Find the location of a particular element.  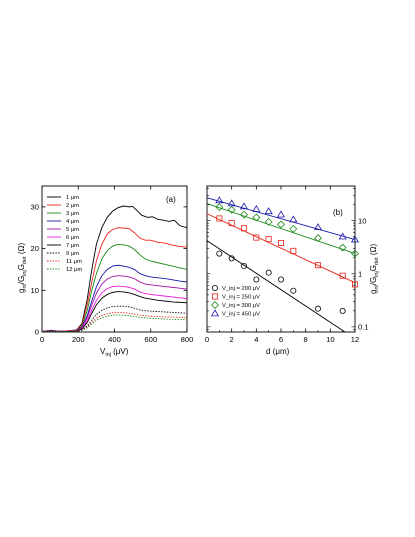

panel-b-points is located at coordinates (287, 255).